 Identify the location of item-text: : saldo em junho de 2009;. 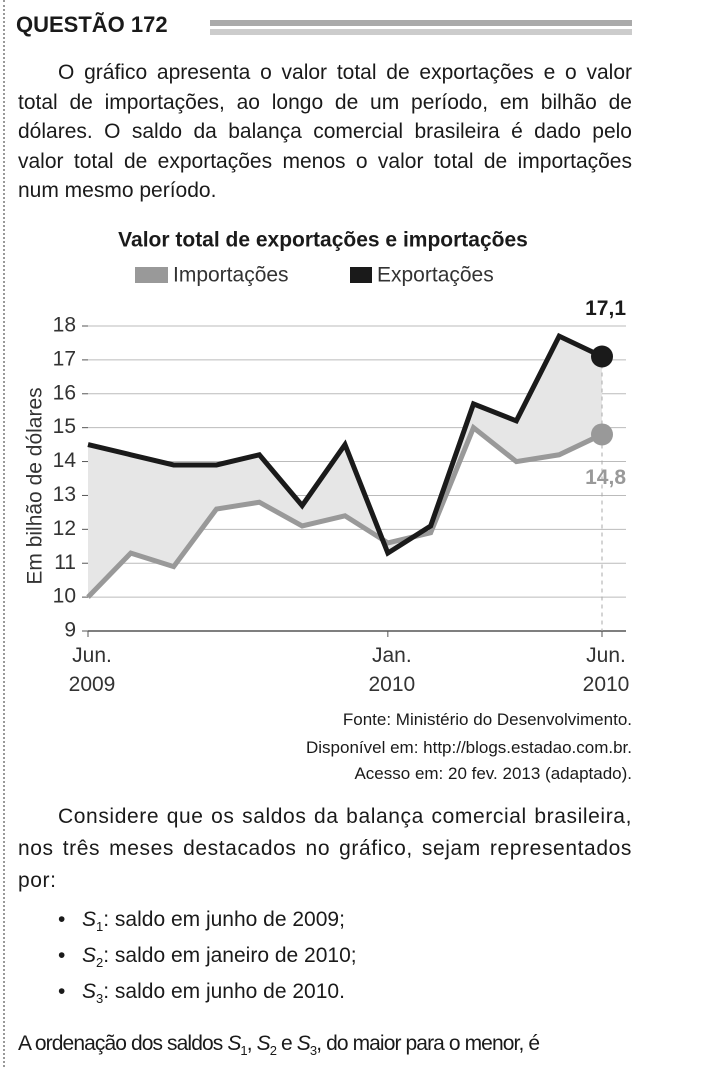
(224, 919).